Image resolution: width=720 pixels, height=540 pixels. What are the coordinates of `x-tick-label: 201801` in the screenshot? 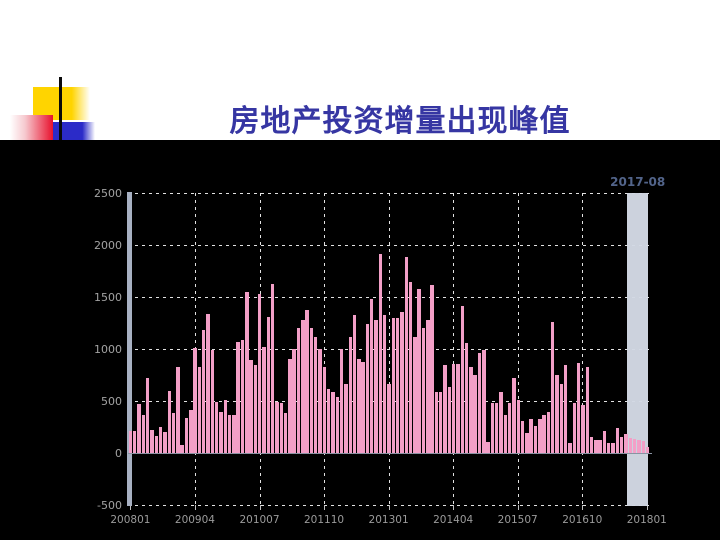 It's located at (646, 520).